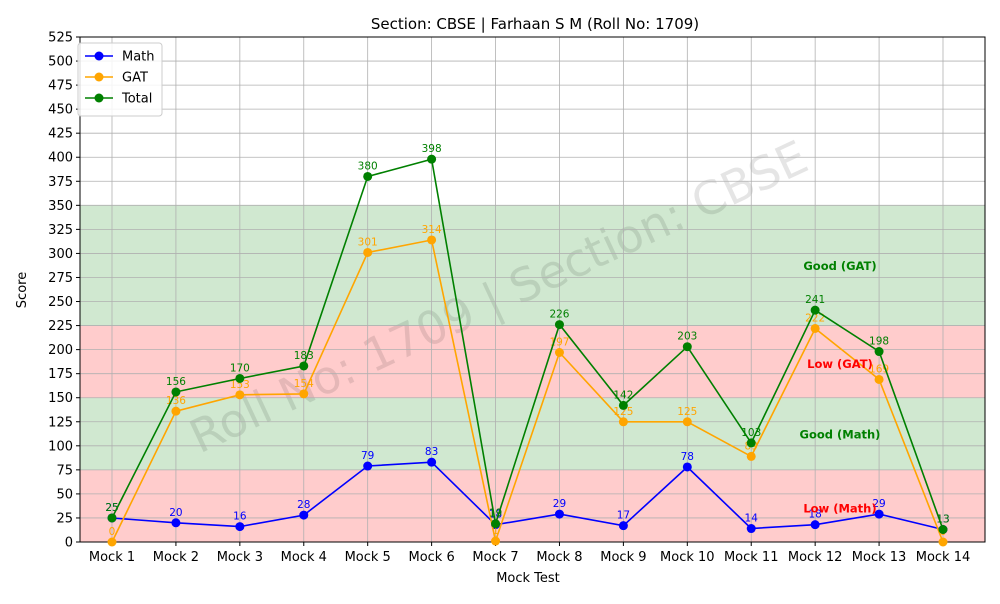  I want to click on data-label-total: 13, so click(942, 519).